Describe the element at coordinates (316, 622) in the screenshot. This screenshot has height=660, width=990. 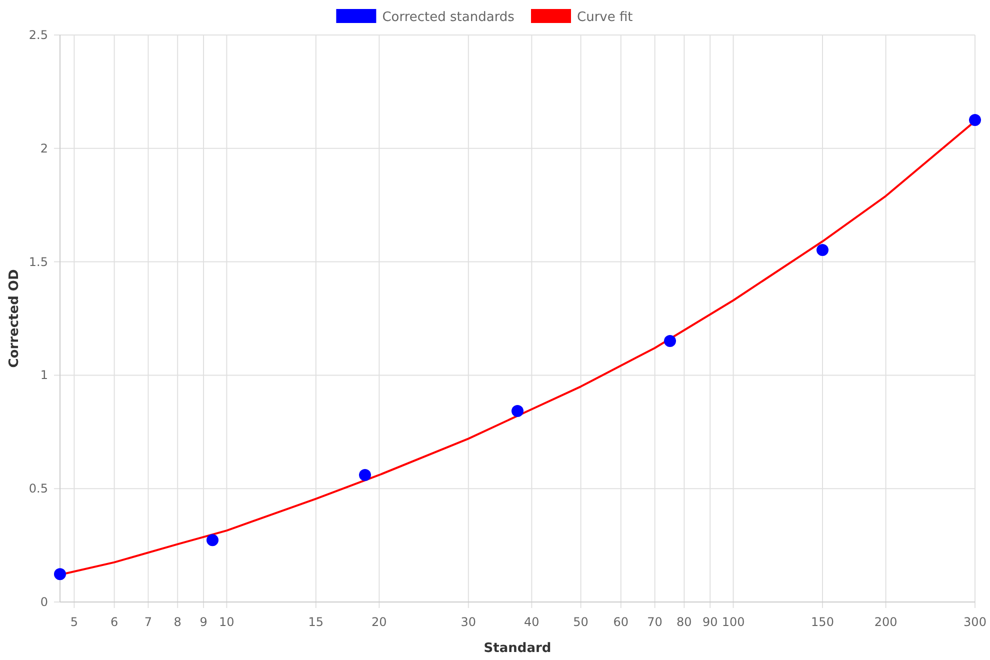
I see `x-tick-label: 15` at that location.